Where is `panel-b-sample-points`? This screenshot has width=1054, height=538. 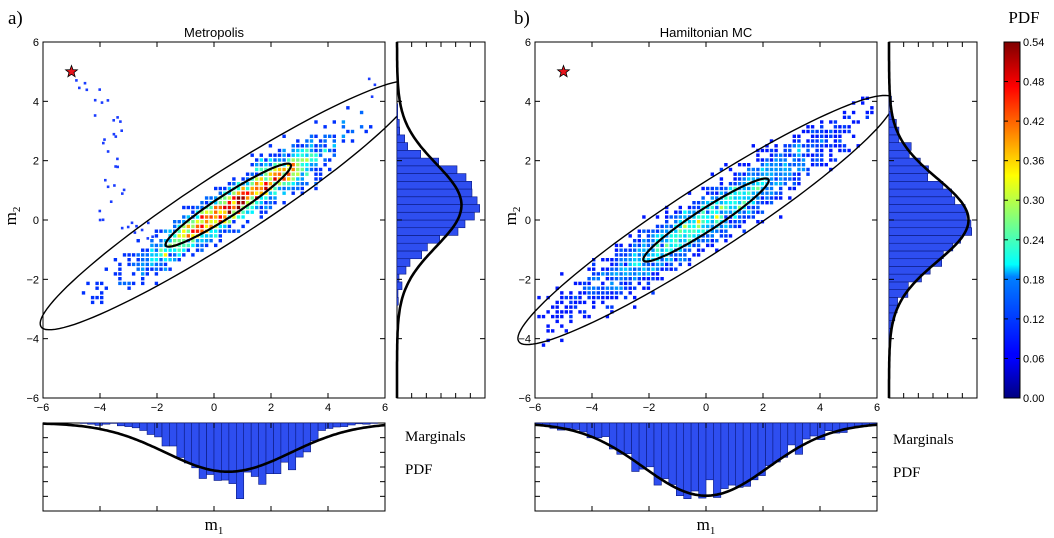 panel-b-sample-points is located at coordinates (705, 221).